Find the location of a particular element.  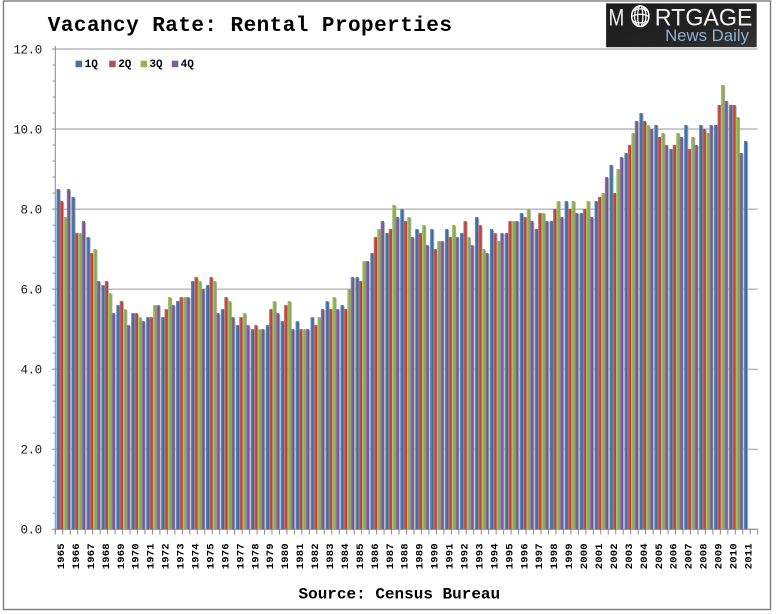

svg-text: 1990 is located at coordinates (436, 556).